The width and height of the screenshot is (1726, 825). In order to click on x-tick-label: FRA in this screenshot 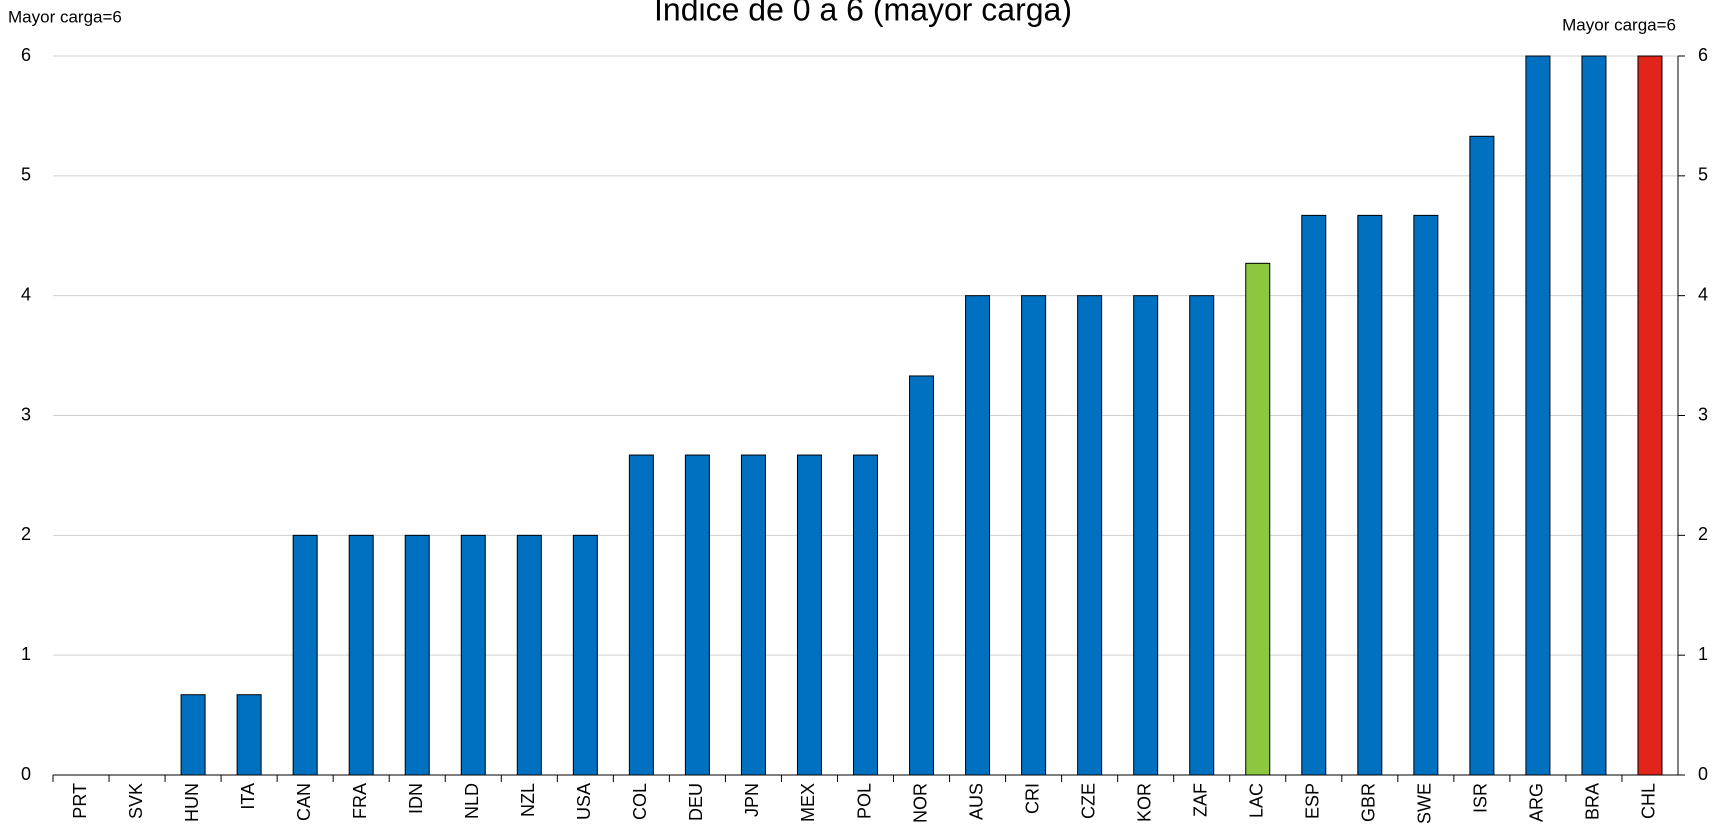, I will do `click(360, 801)`.